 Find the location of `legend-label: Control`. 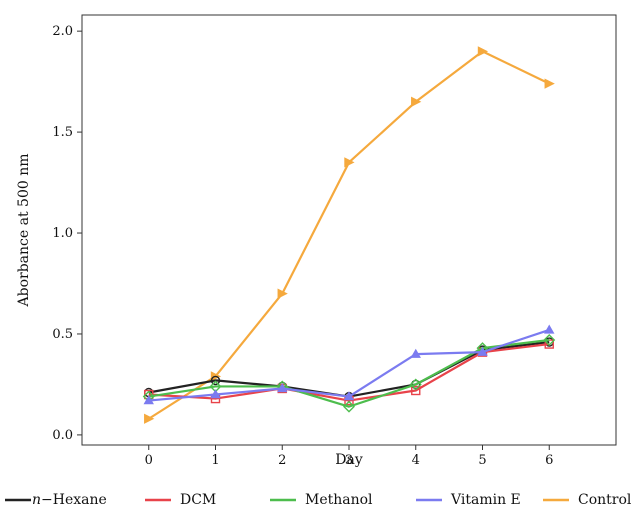

legend-label: Control is located at coordinates (605, 500).